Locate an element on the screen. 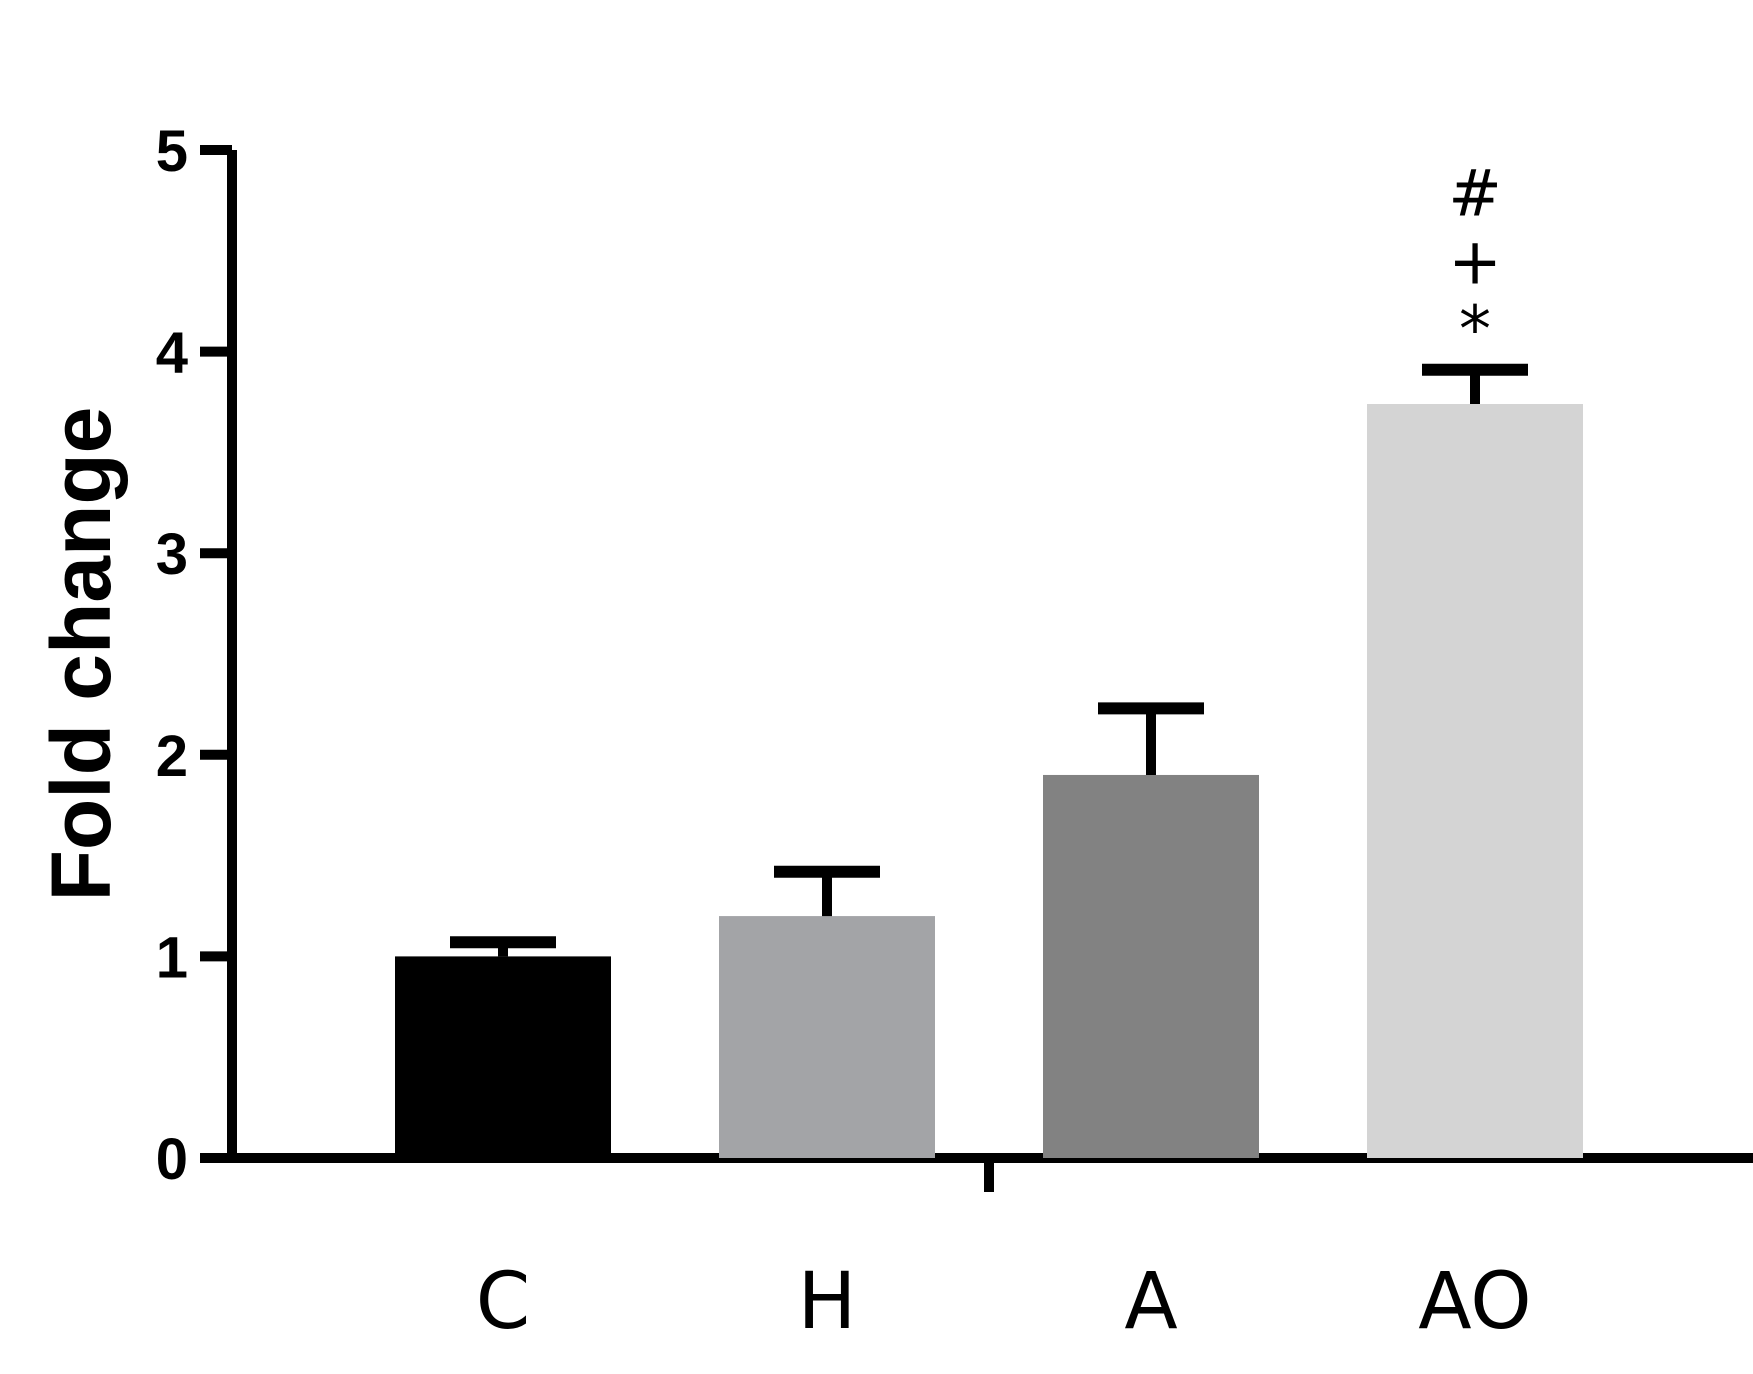  x-tick-label-H: H is located at coordinates (827, 1302).